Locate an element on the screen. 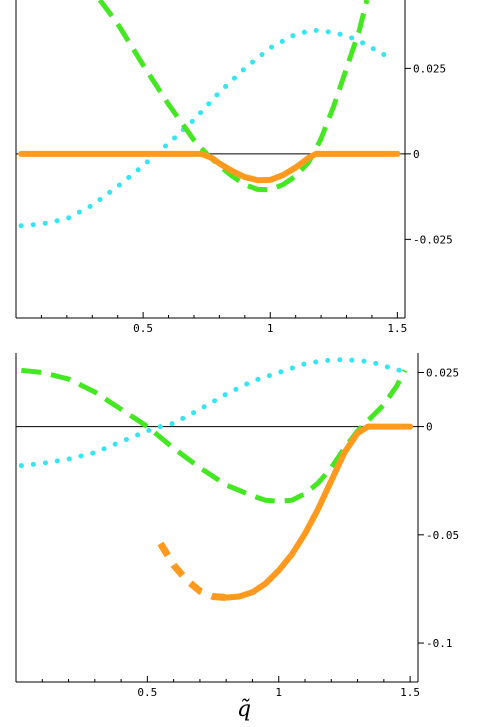 The width and height of the screenshot is (482, 727). panel2-series-4-line is located at coordinates (318, 512).